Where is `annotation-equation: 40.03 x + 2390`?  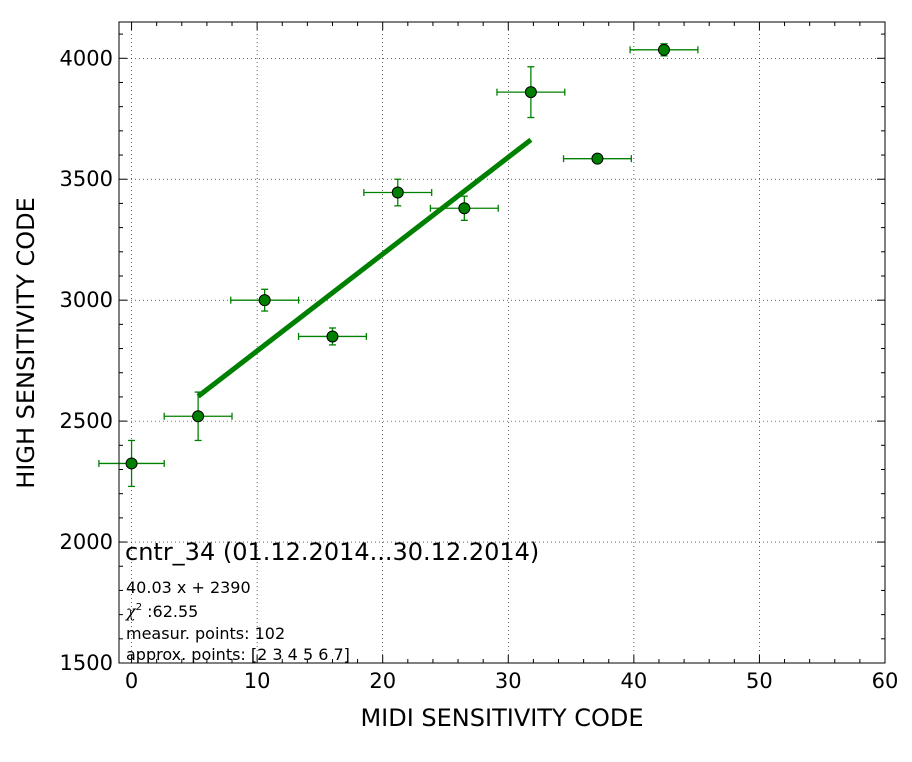 annotation-equation: 40.03 x + 2390 is located at coordinates (188, 587).